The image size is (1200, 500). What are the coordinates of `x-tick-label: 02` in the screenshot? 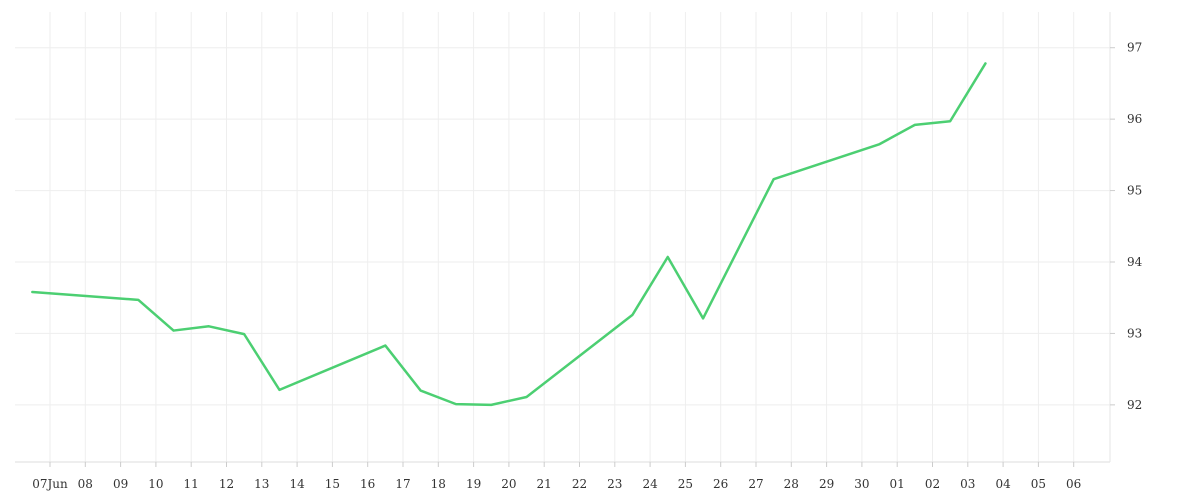 It's located at (932, 484).